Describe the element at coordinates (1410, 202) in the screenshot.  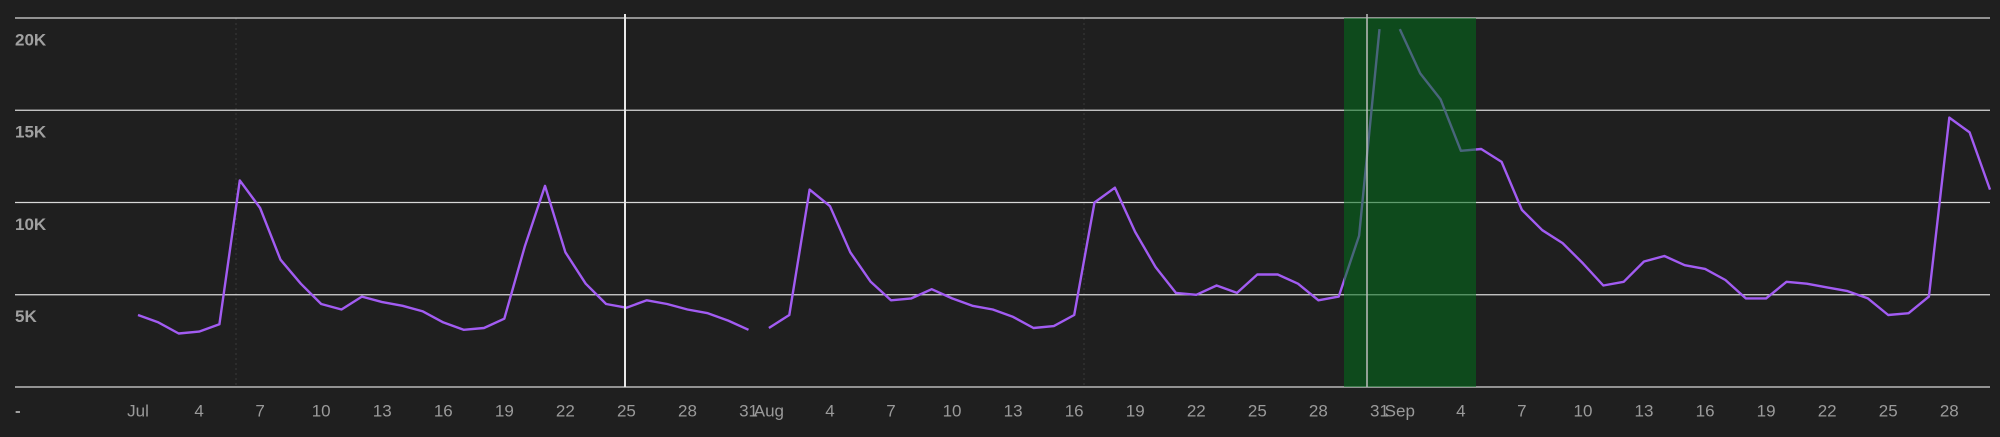
I see `highlight-region` at that location.